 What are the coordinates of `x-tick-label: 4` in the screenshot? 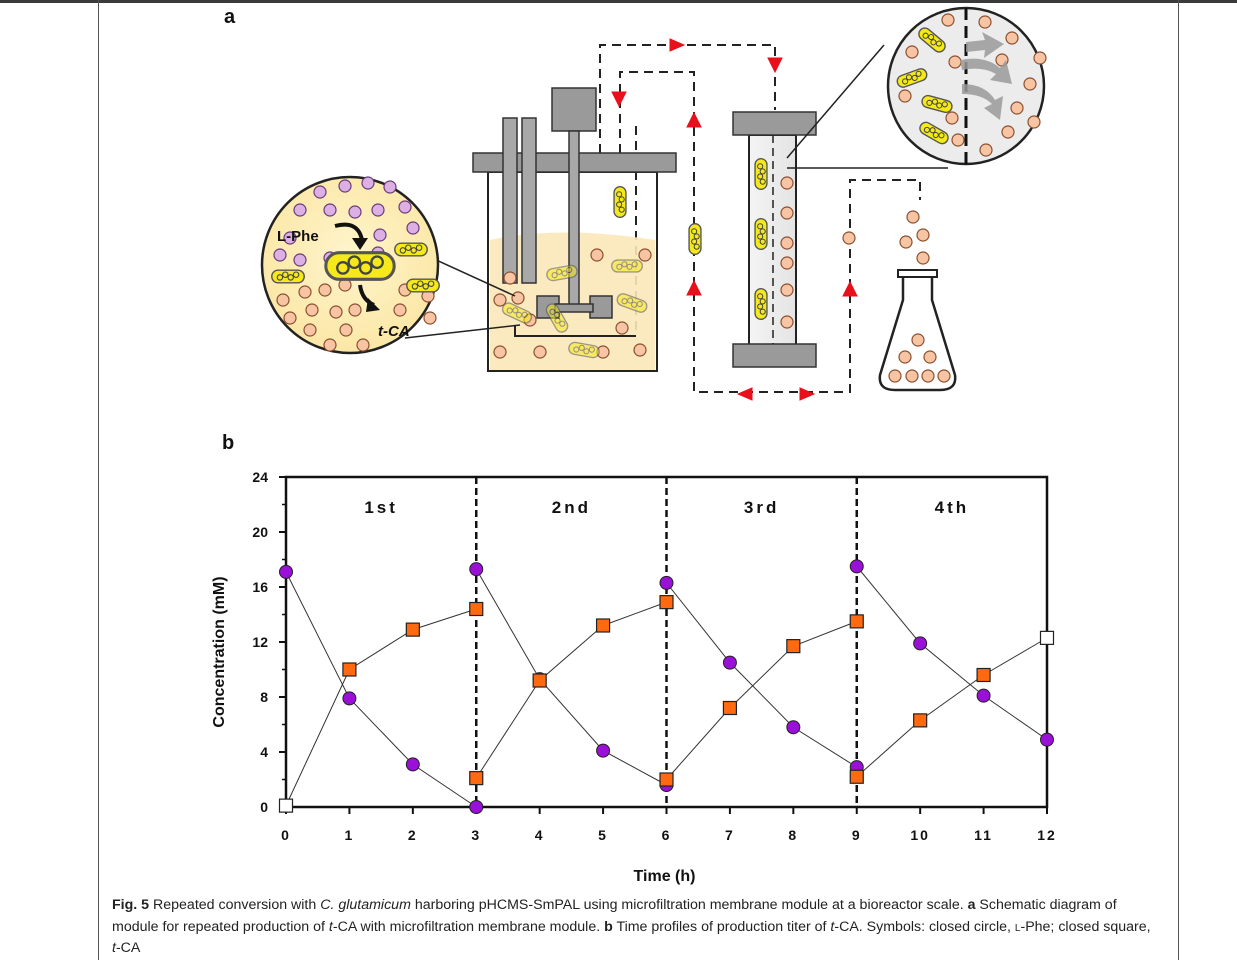 It's located at (540, 835).